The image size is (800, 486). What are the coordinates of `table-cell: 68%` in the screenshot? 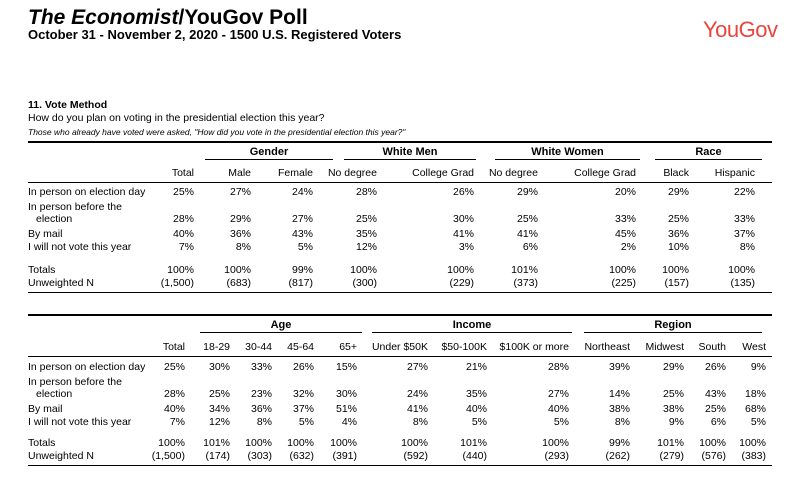 It's located at (755, 409).